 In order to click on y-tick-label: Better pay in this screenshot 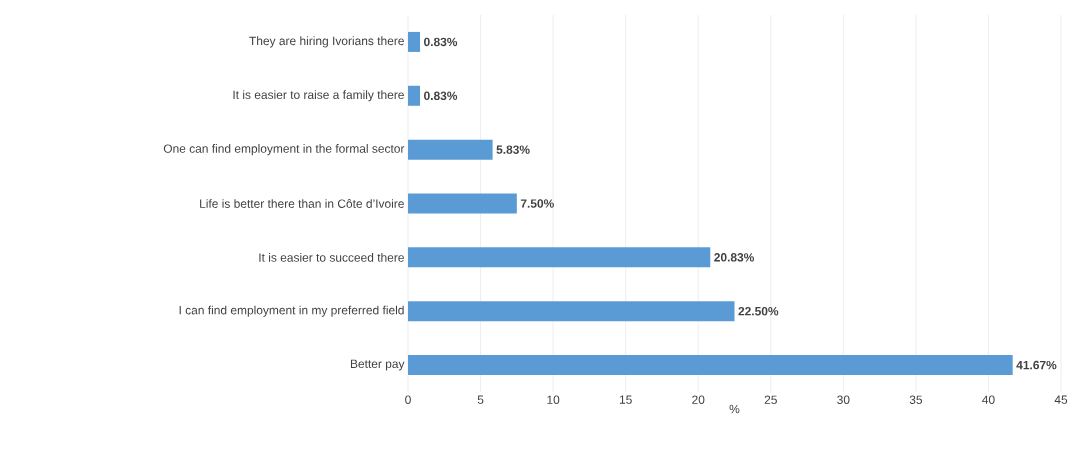, I will do `click(377, 365)`.